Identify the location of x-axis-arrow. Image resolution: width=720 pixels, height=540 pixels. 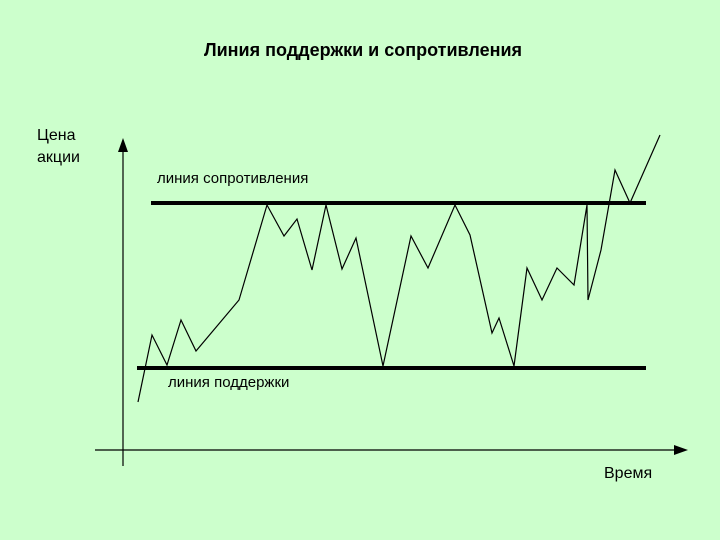
(681, 450).